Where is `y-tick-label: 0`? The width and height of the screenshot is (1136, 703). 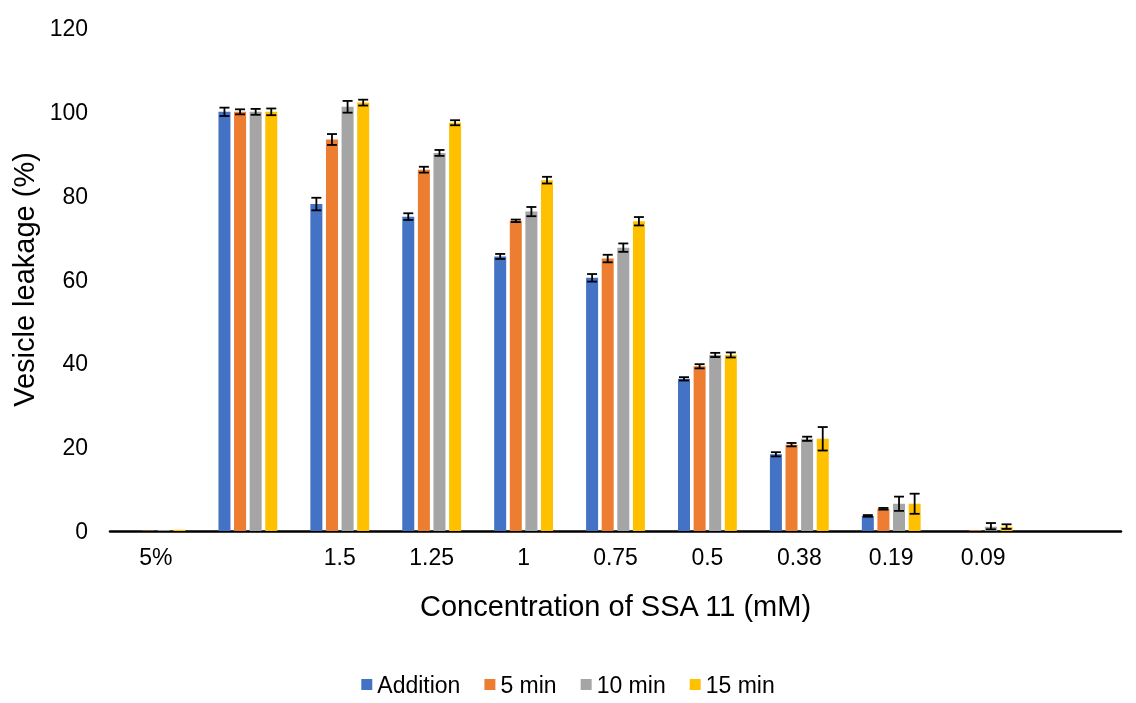
y-tick-label: 0 is located at coordinates (81, 531).